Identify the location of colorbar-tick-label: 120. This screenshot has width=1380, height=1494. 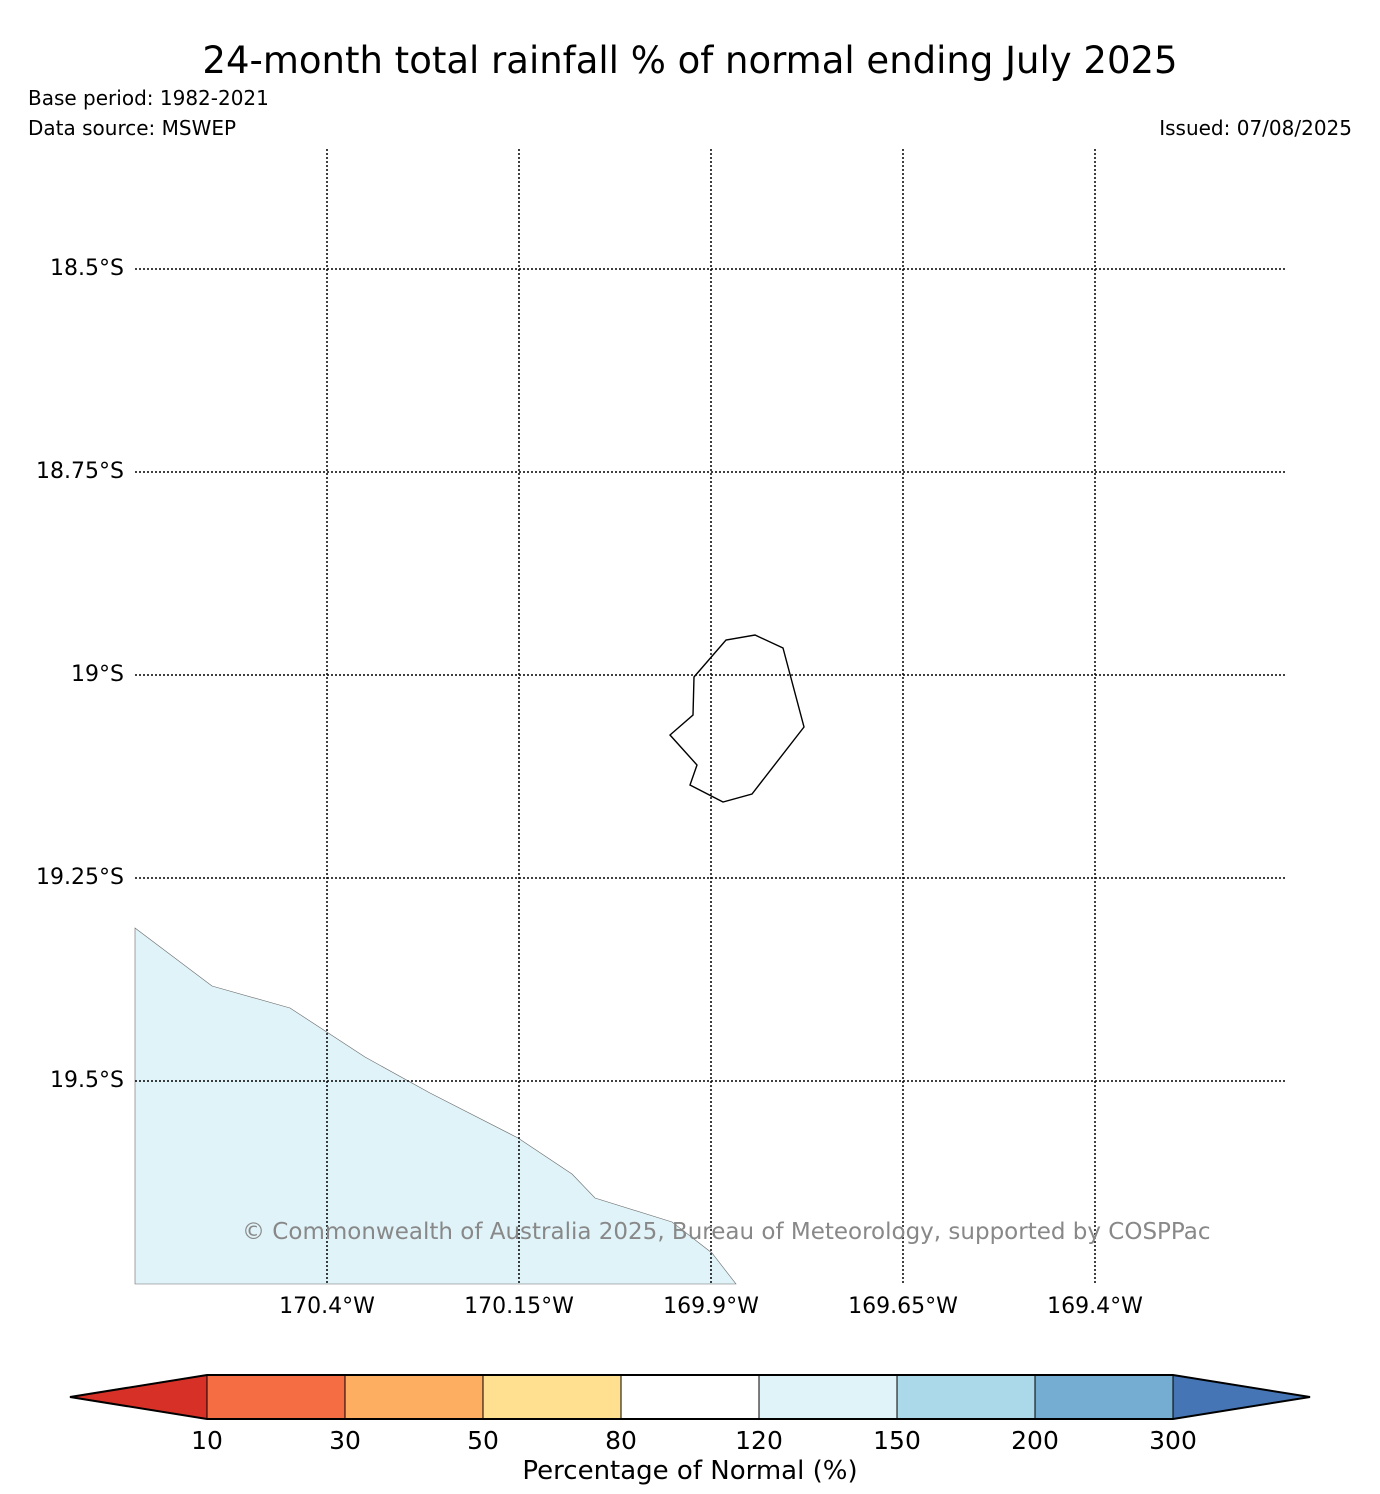
(759, 1440).